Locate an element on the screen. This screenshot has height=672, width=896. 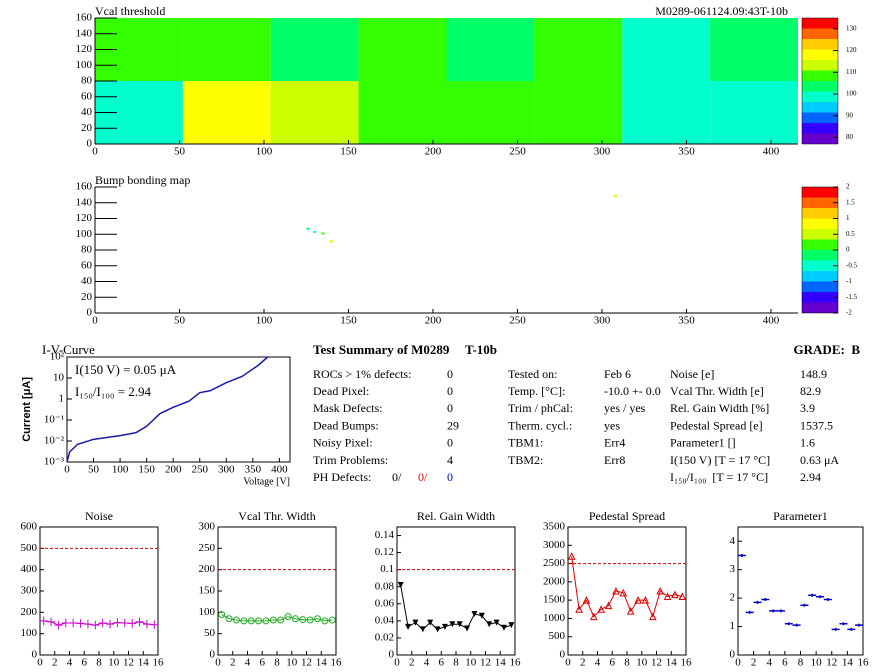
y-tick-label: 50 is located at coordinates (210, 633).